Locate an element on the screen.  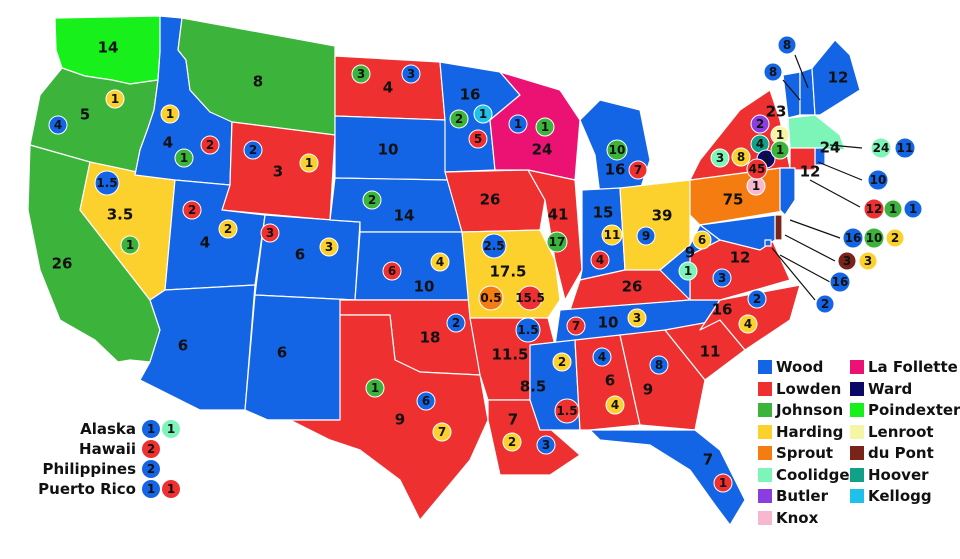
legend-label: Johnson is located at coordinates (810, 410).